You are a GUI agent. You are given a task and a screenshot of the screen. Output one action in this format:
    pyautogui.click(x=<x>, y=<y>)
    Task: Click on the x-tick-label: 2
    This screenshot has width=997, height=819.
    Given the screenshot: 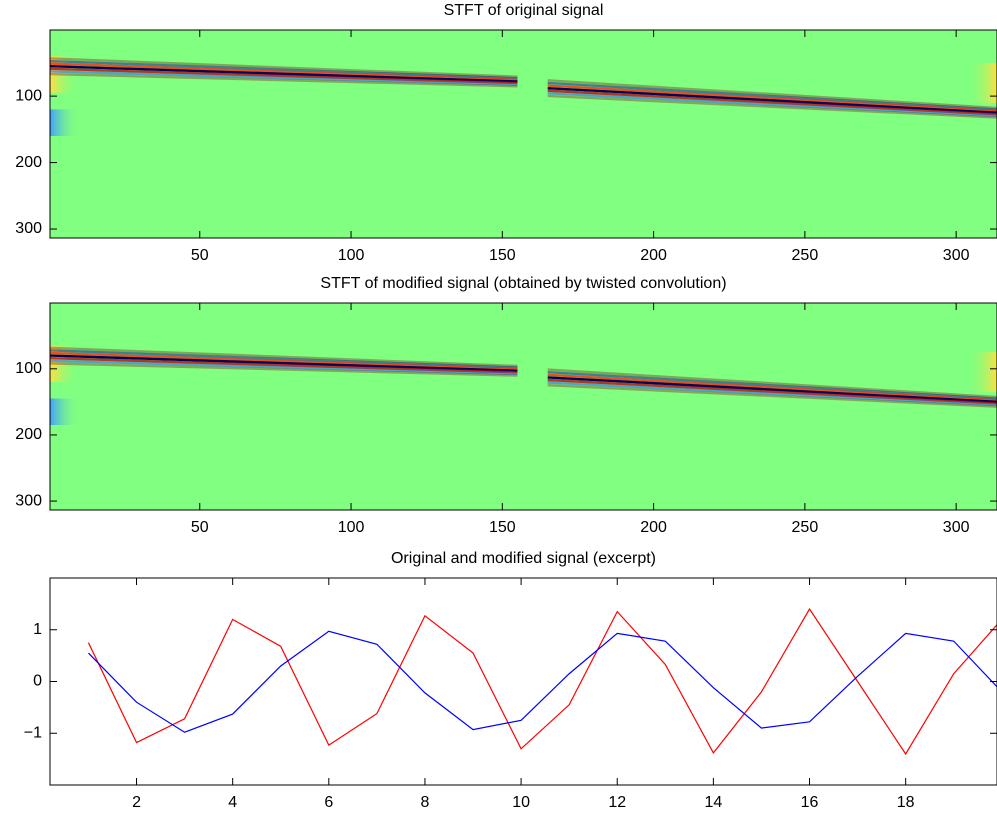 What is the action you would take?
    pyautogui.click(x=136, y=802)
    